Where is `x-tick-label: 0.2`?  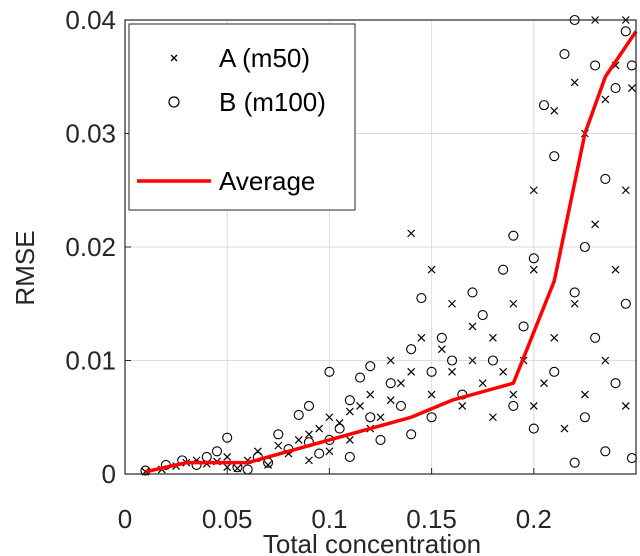
x-tick-label: 0.2 is located at coordinates (534, 519).